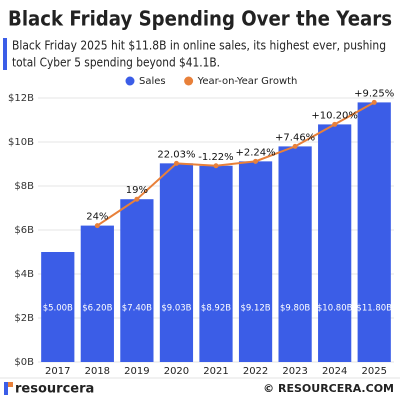 The image size is (400, 400). I want to click on growth-label: 24%, so click(97, 217).